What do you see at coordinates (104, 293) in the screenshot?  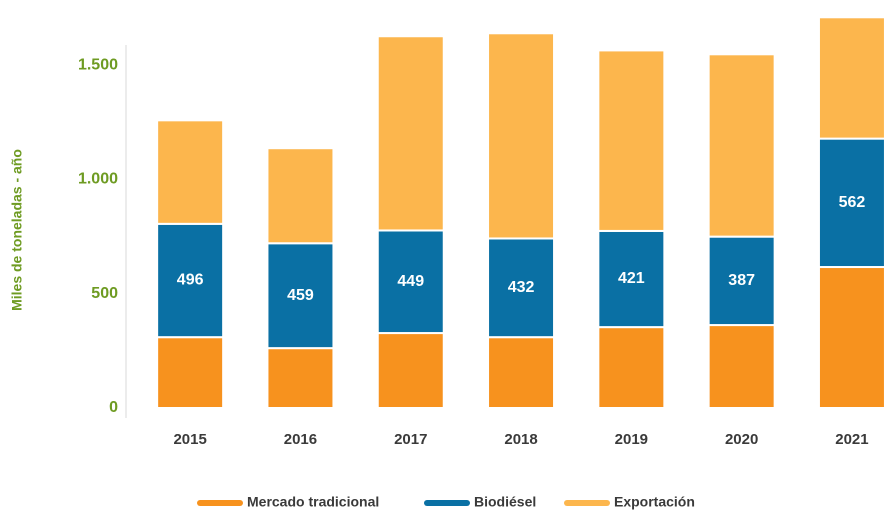 I see `y-tick-label: 500` at bounding box center [104, 293].